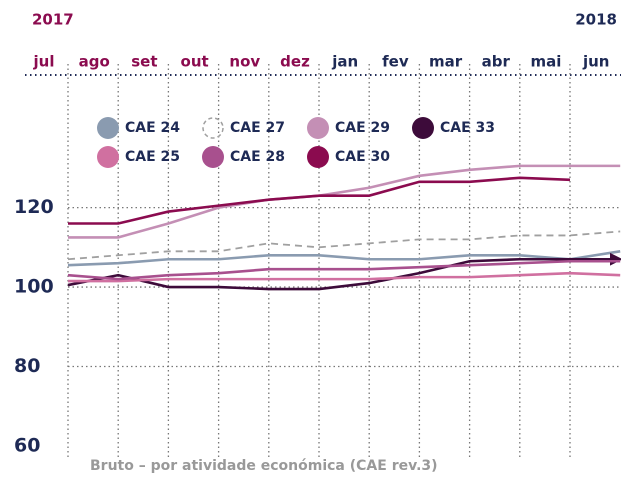 The width and height of the screenshot is (621, 481). Describe the element at coordinates (244, 62) in the screenshot. I see `x-tick-label: nov` at that location.